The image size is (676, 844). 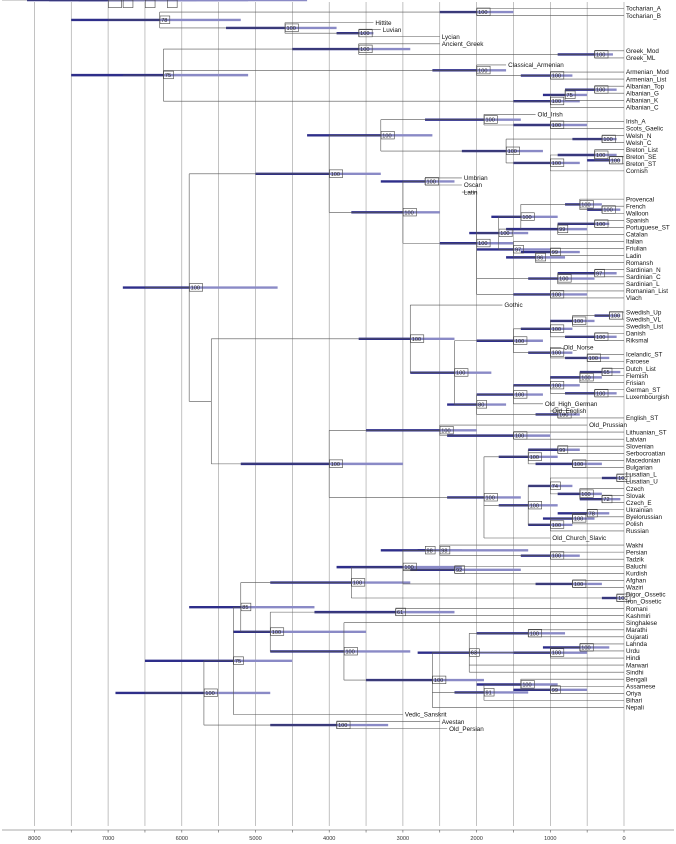 What do you see at coordinates (635, 559) in the screenshot?
I see `leaf-label: Tadzik` at bounding box center [635, 559].